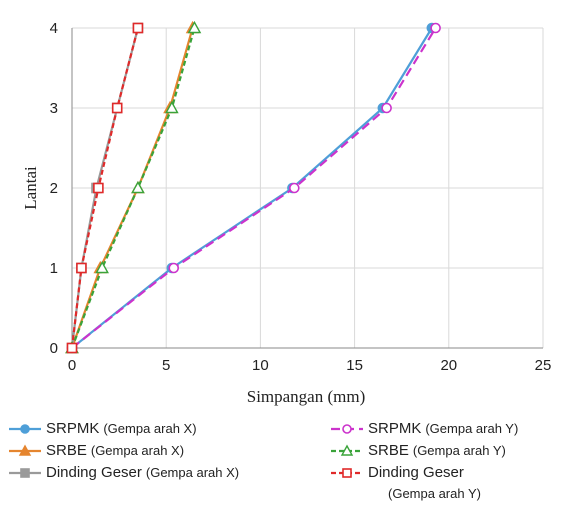 The width and height of the screenshot is (570, 508). I want to click on x-tick-label-1: 5, so click(166, 365).